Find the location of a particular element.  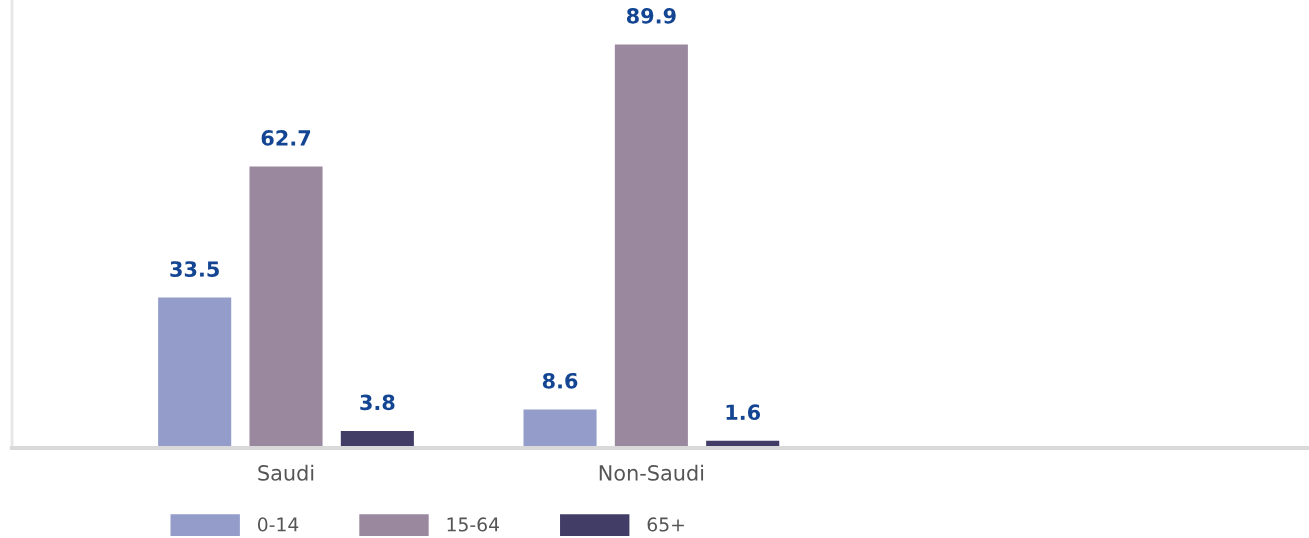

legend-label: 65+ is located at coordinates (665, 524).